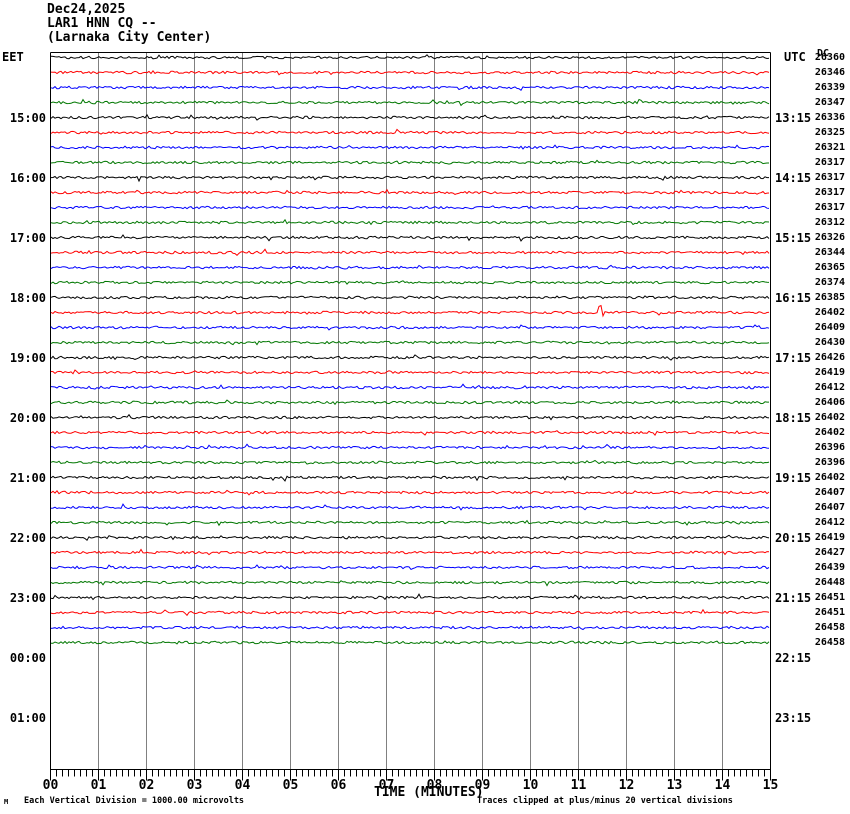 This screenshot has height=814, width=850. What do you see at coordinates (242, 785) in the screenshot?
I see `x-tick-label: 04` at bounding box center [242, 785].